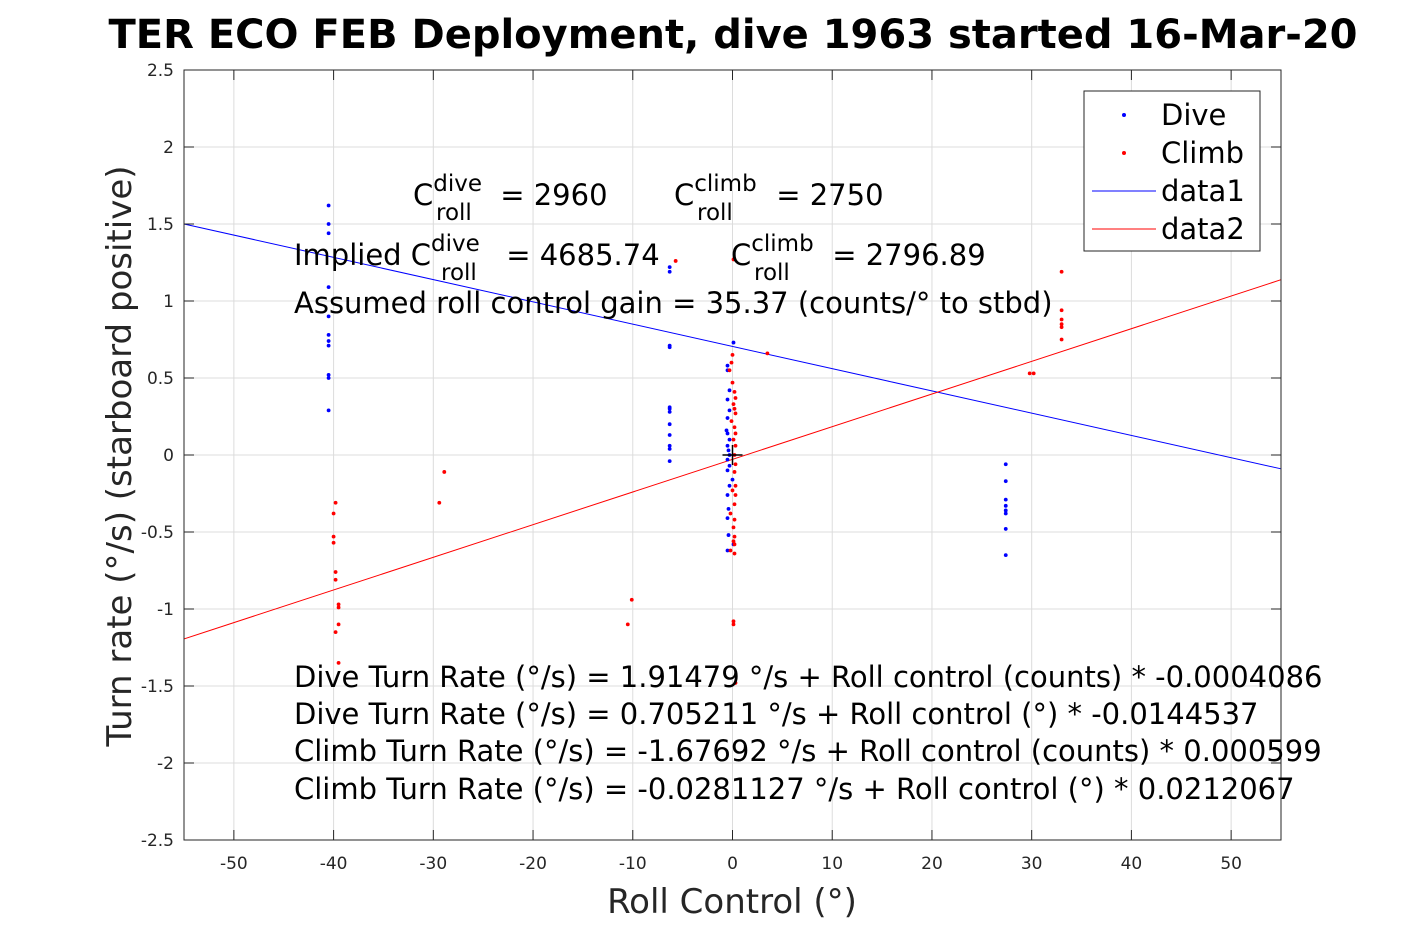 This screenshot has height=945, width=1417. I want to click on legend-label-climb: Climb, so click(1202, 153).